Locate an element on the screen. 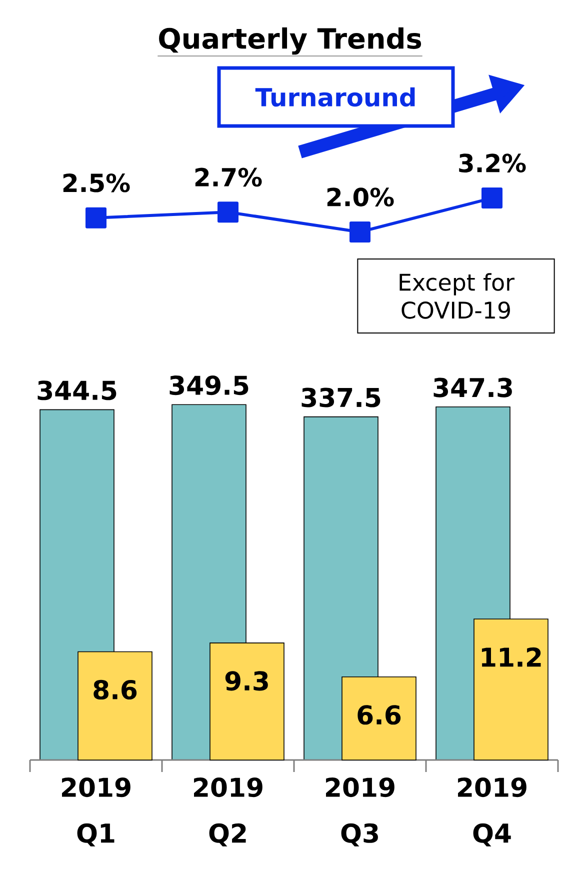  x-tick-label: 2019 Q2 is located at coordinates (228, 812).